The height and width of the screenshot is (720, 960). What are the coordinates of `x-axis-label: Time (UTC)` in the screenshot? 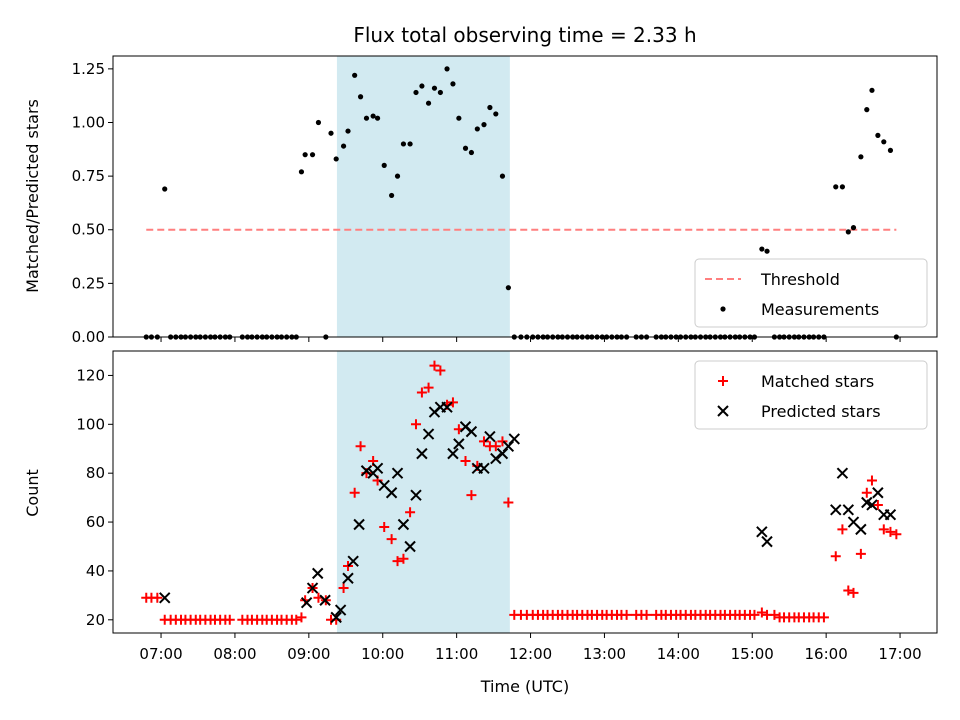 It's located at (524, 686).